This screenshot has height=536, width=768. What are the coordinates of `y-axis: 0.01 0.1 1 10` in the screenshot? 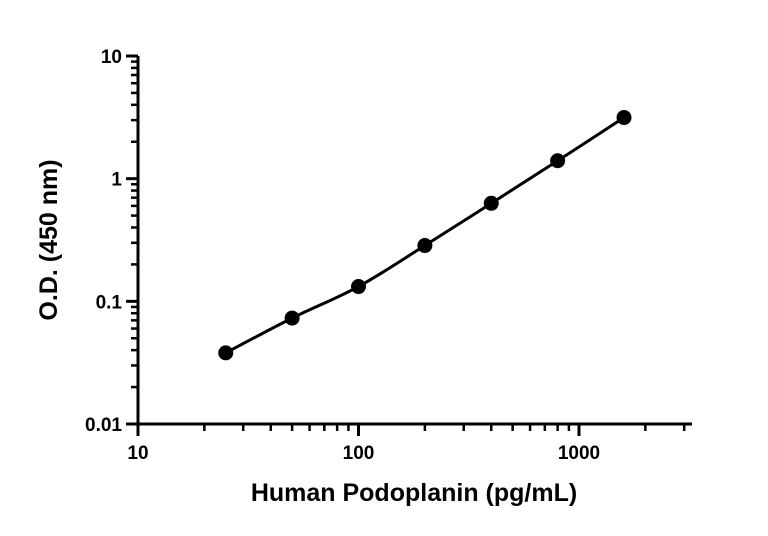 It's located at (112, 241).